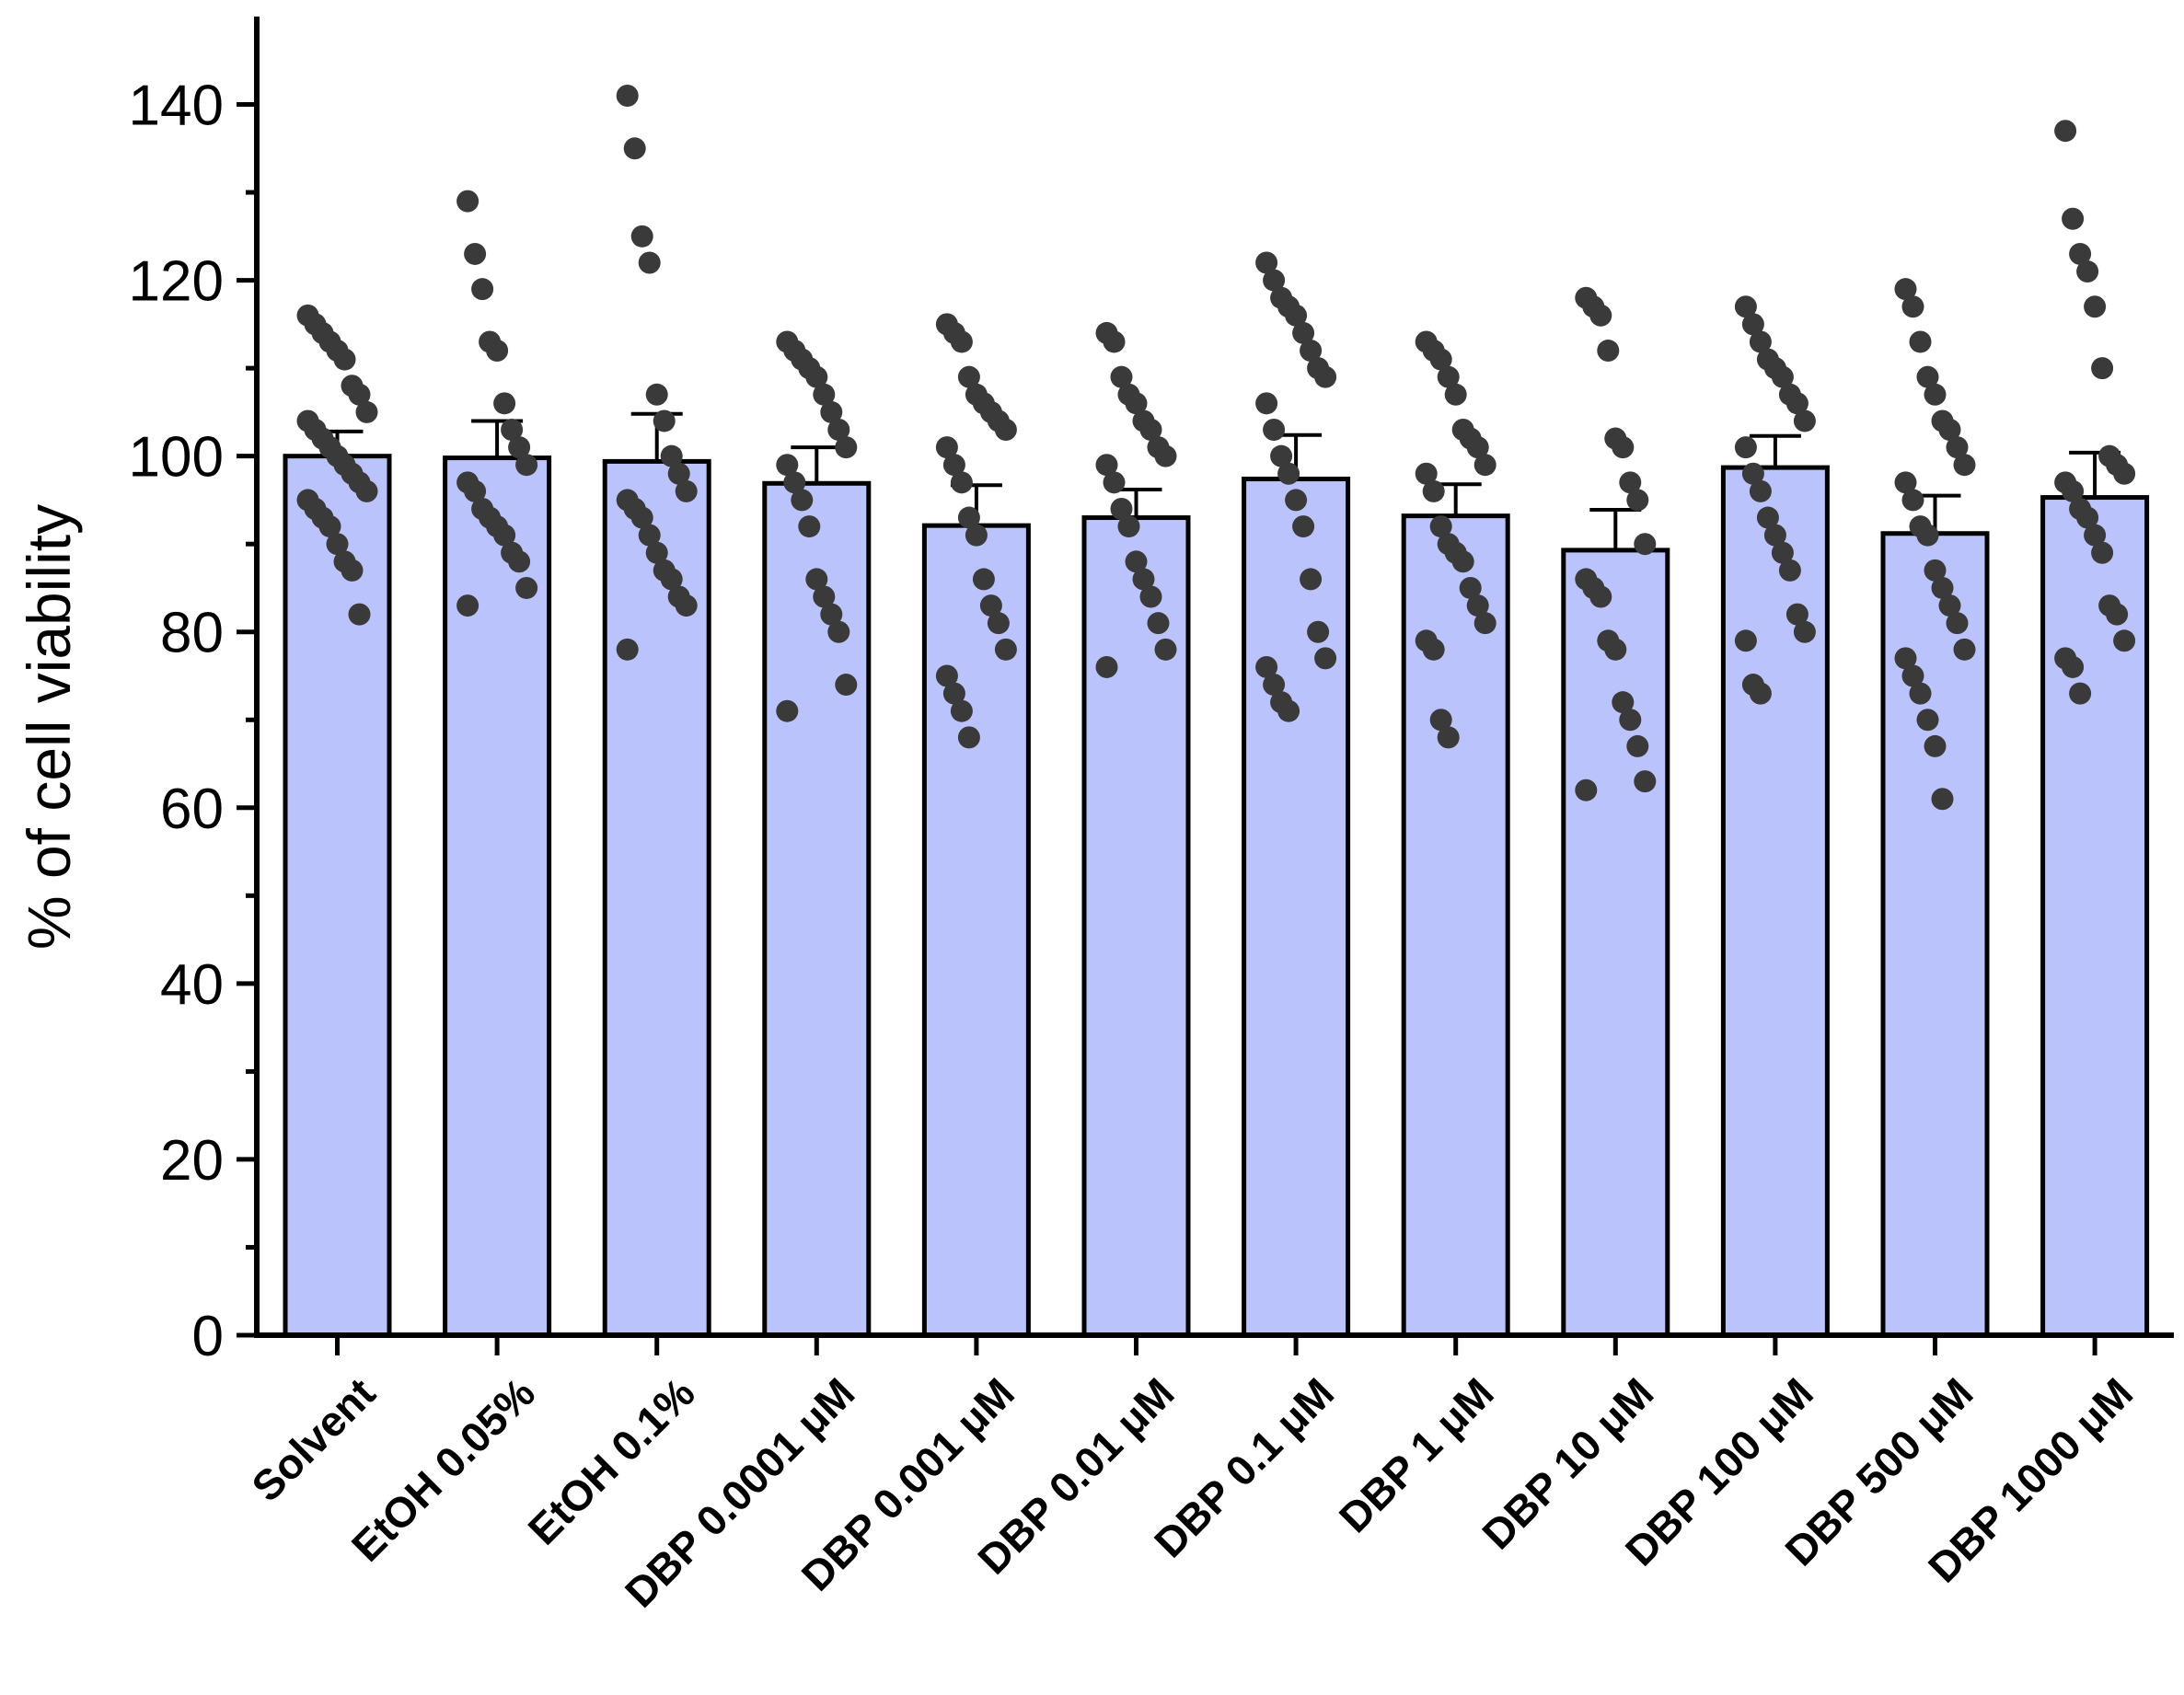 The width and height of the screenshot is (2184, 1695). I want to click on y-tick-label: 20, so click(192, 1161).